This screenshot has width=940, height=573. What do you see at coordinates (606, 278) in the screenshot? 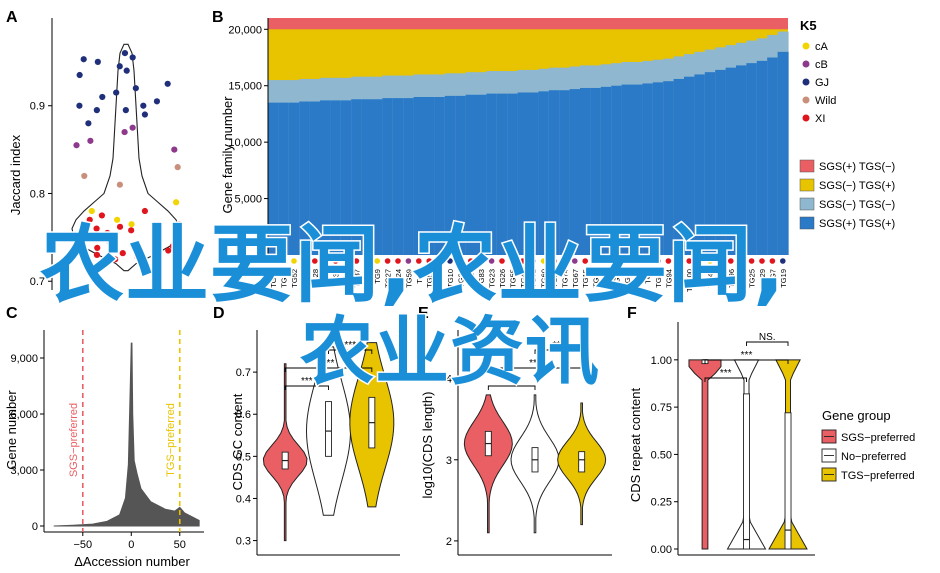
I see `b-x-tick-label: TG63` at bounding box center [606, 278].